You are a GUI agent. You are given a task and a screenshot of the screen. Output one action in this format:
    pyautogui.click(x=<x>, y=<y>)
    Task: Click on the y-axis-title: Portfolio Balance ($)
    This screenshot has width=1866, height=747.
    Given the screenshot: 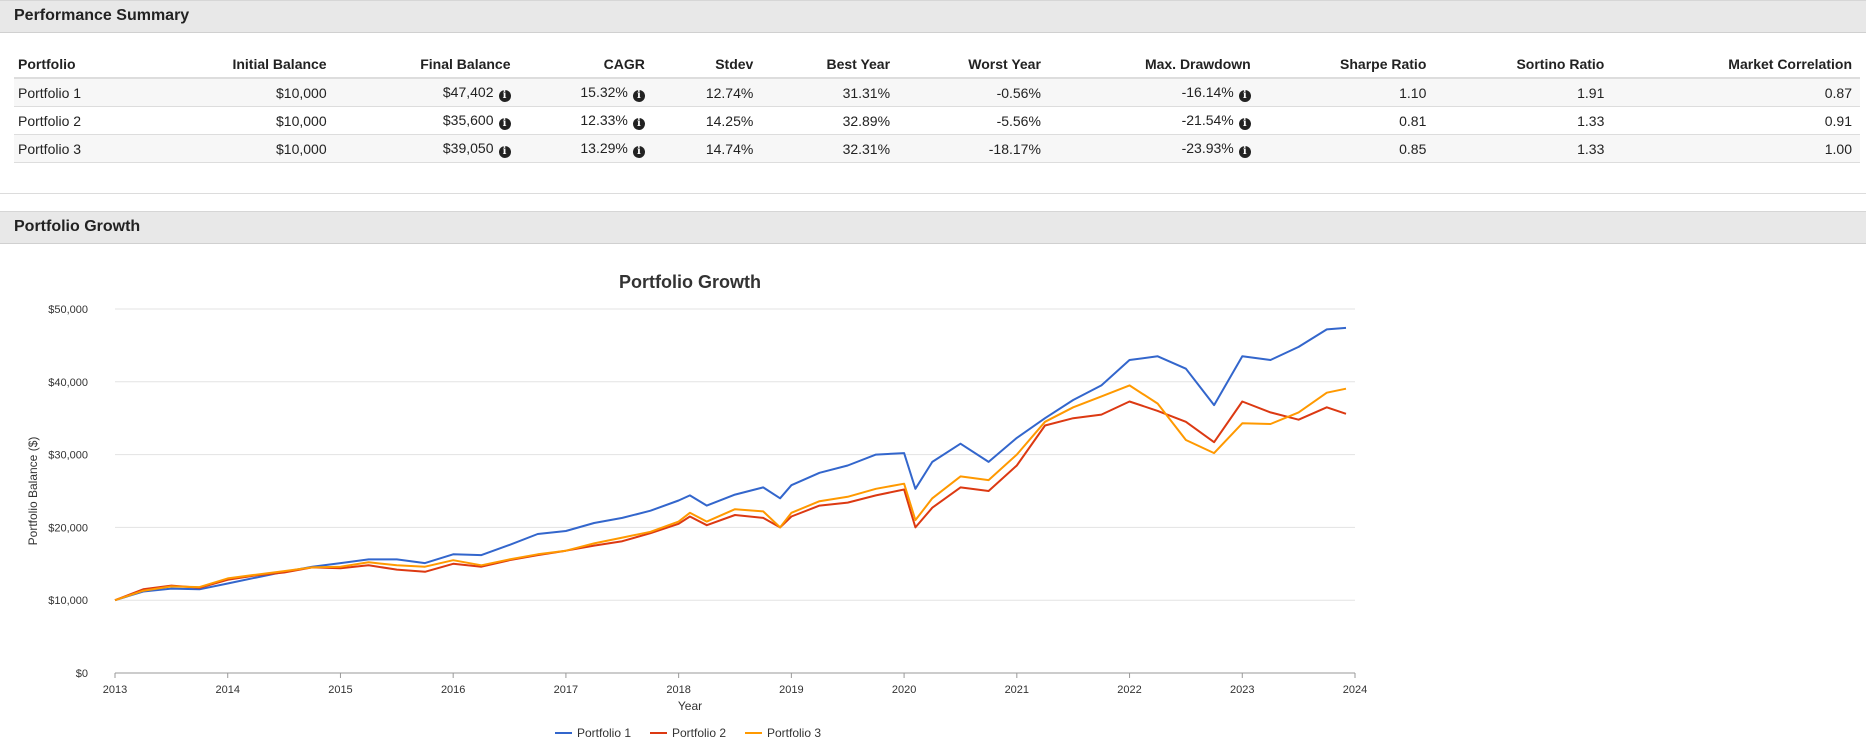 What is the action you would take?
    pyautogui.click(x=33, y=491)
    